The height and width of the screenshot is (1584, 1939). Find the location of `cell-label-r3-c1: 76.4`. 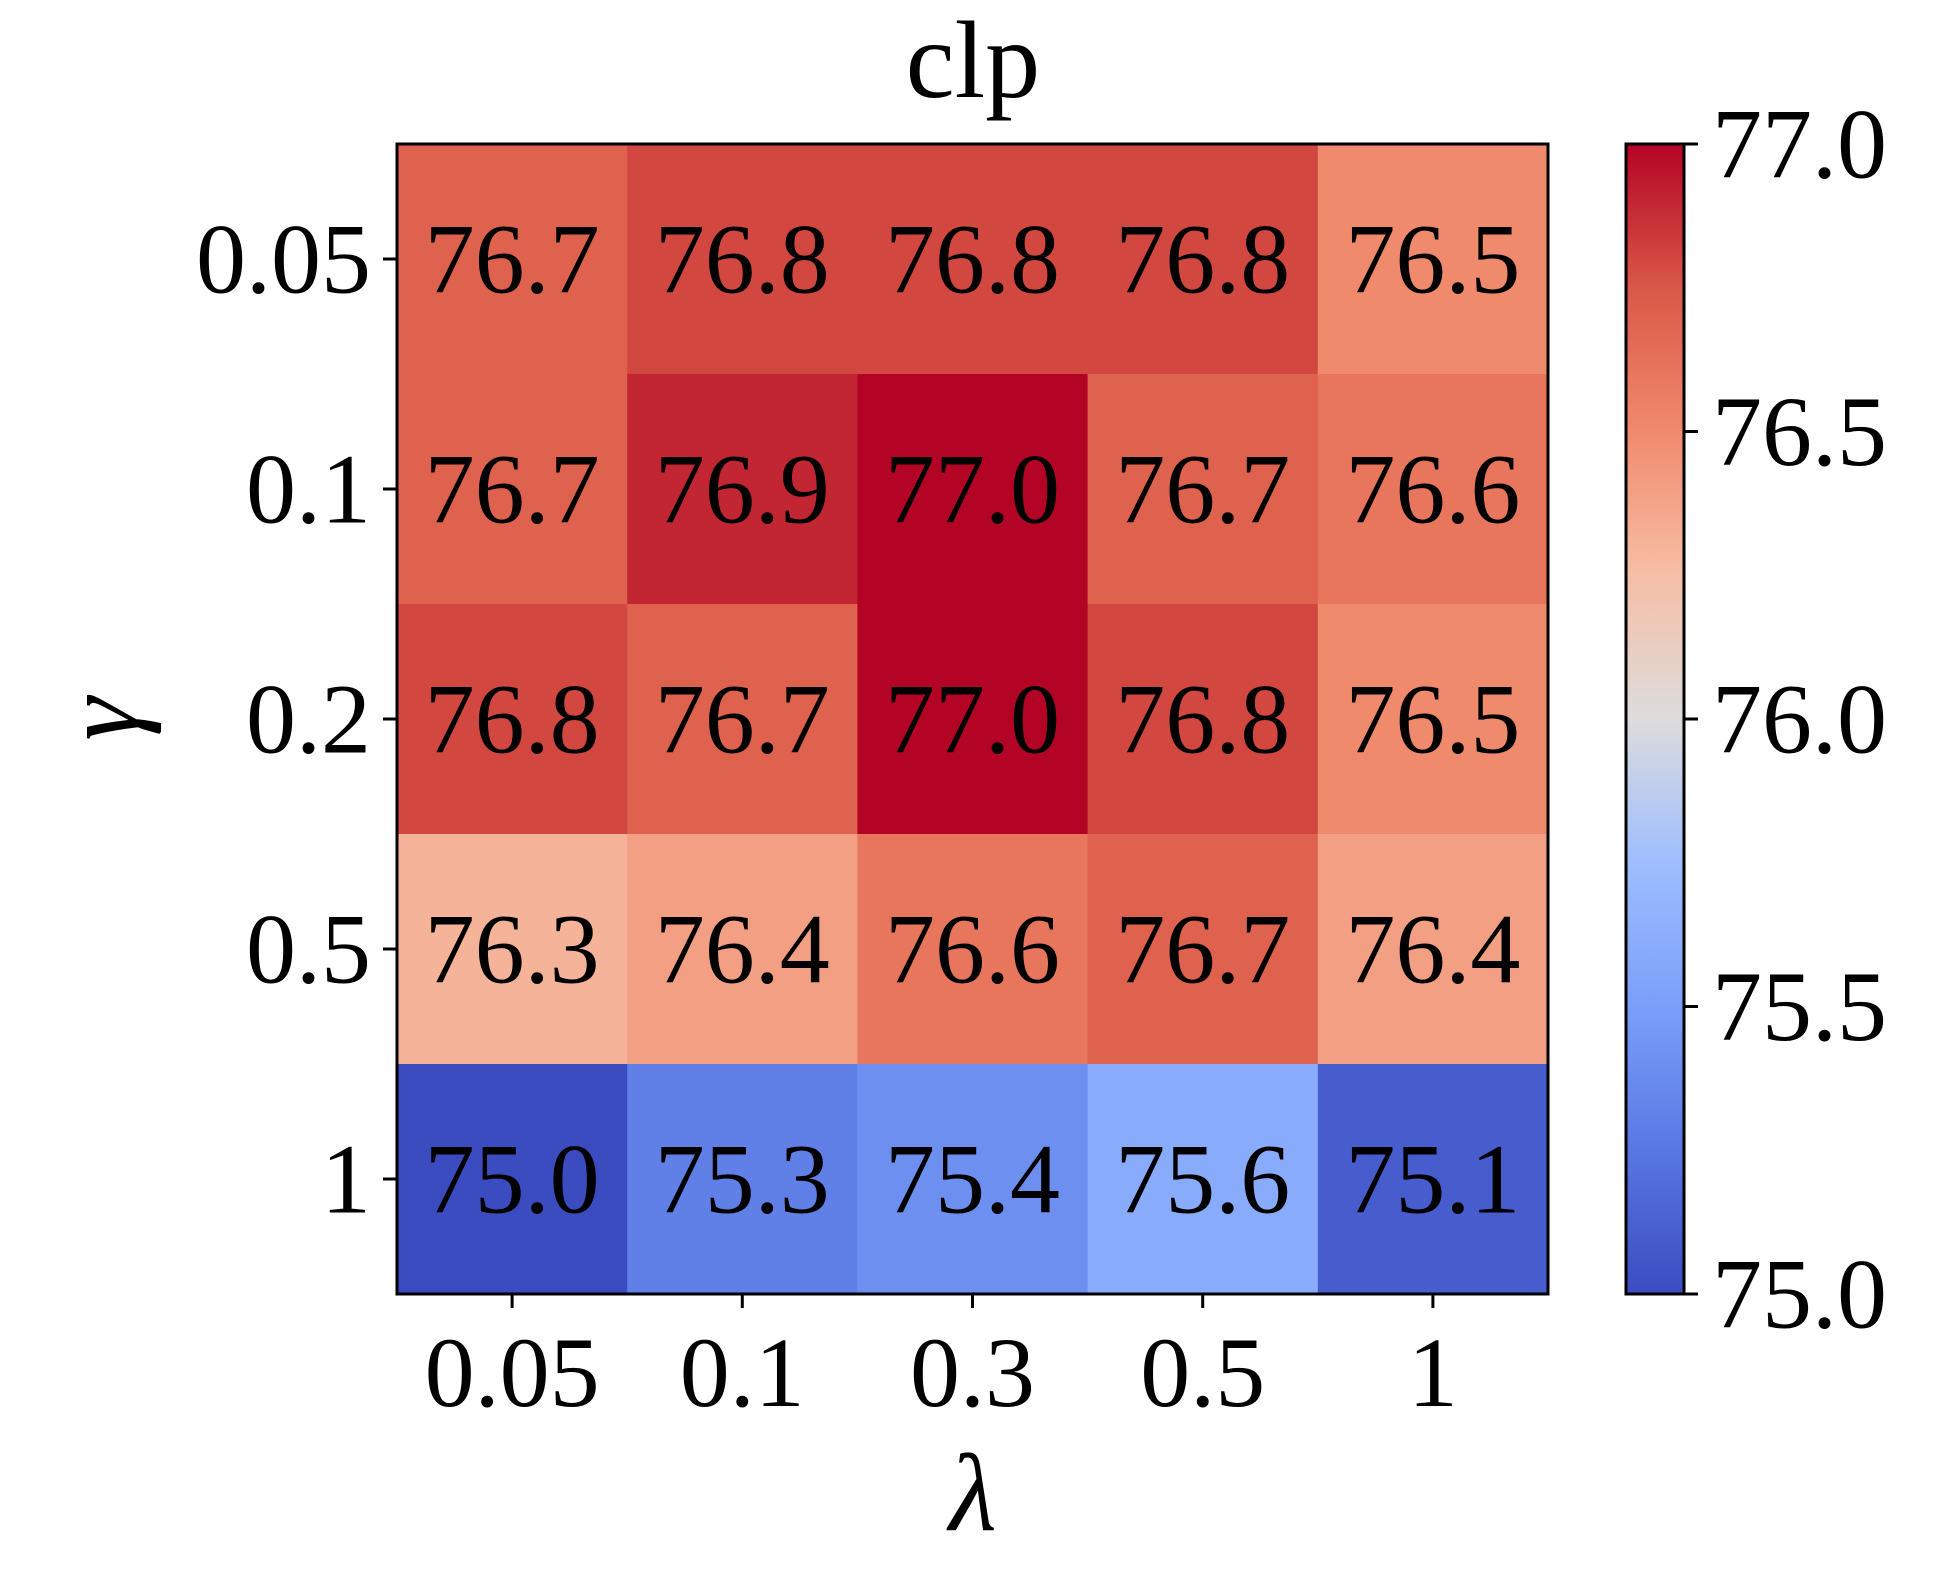

cell-label-r3-c1: 76.4 is located at coordinates (742, 949).